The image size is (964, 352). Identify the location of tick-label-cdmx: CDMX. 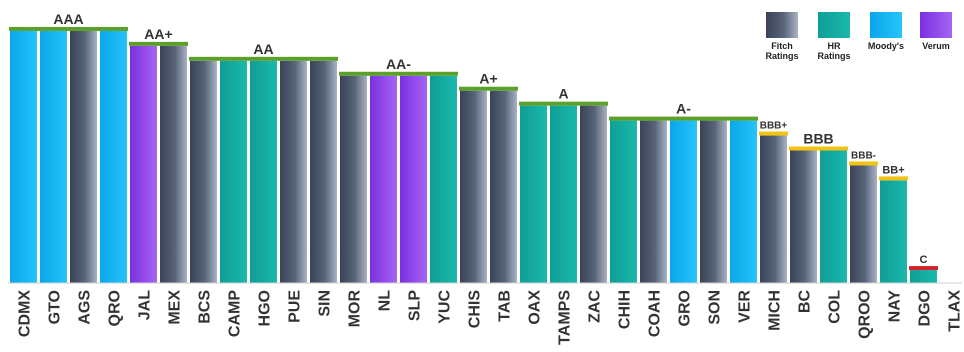
(25, 313).